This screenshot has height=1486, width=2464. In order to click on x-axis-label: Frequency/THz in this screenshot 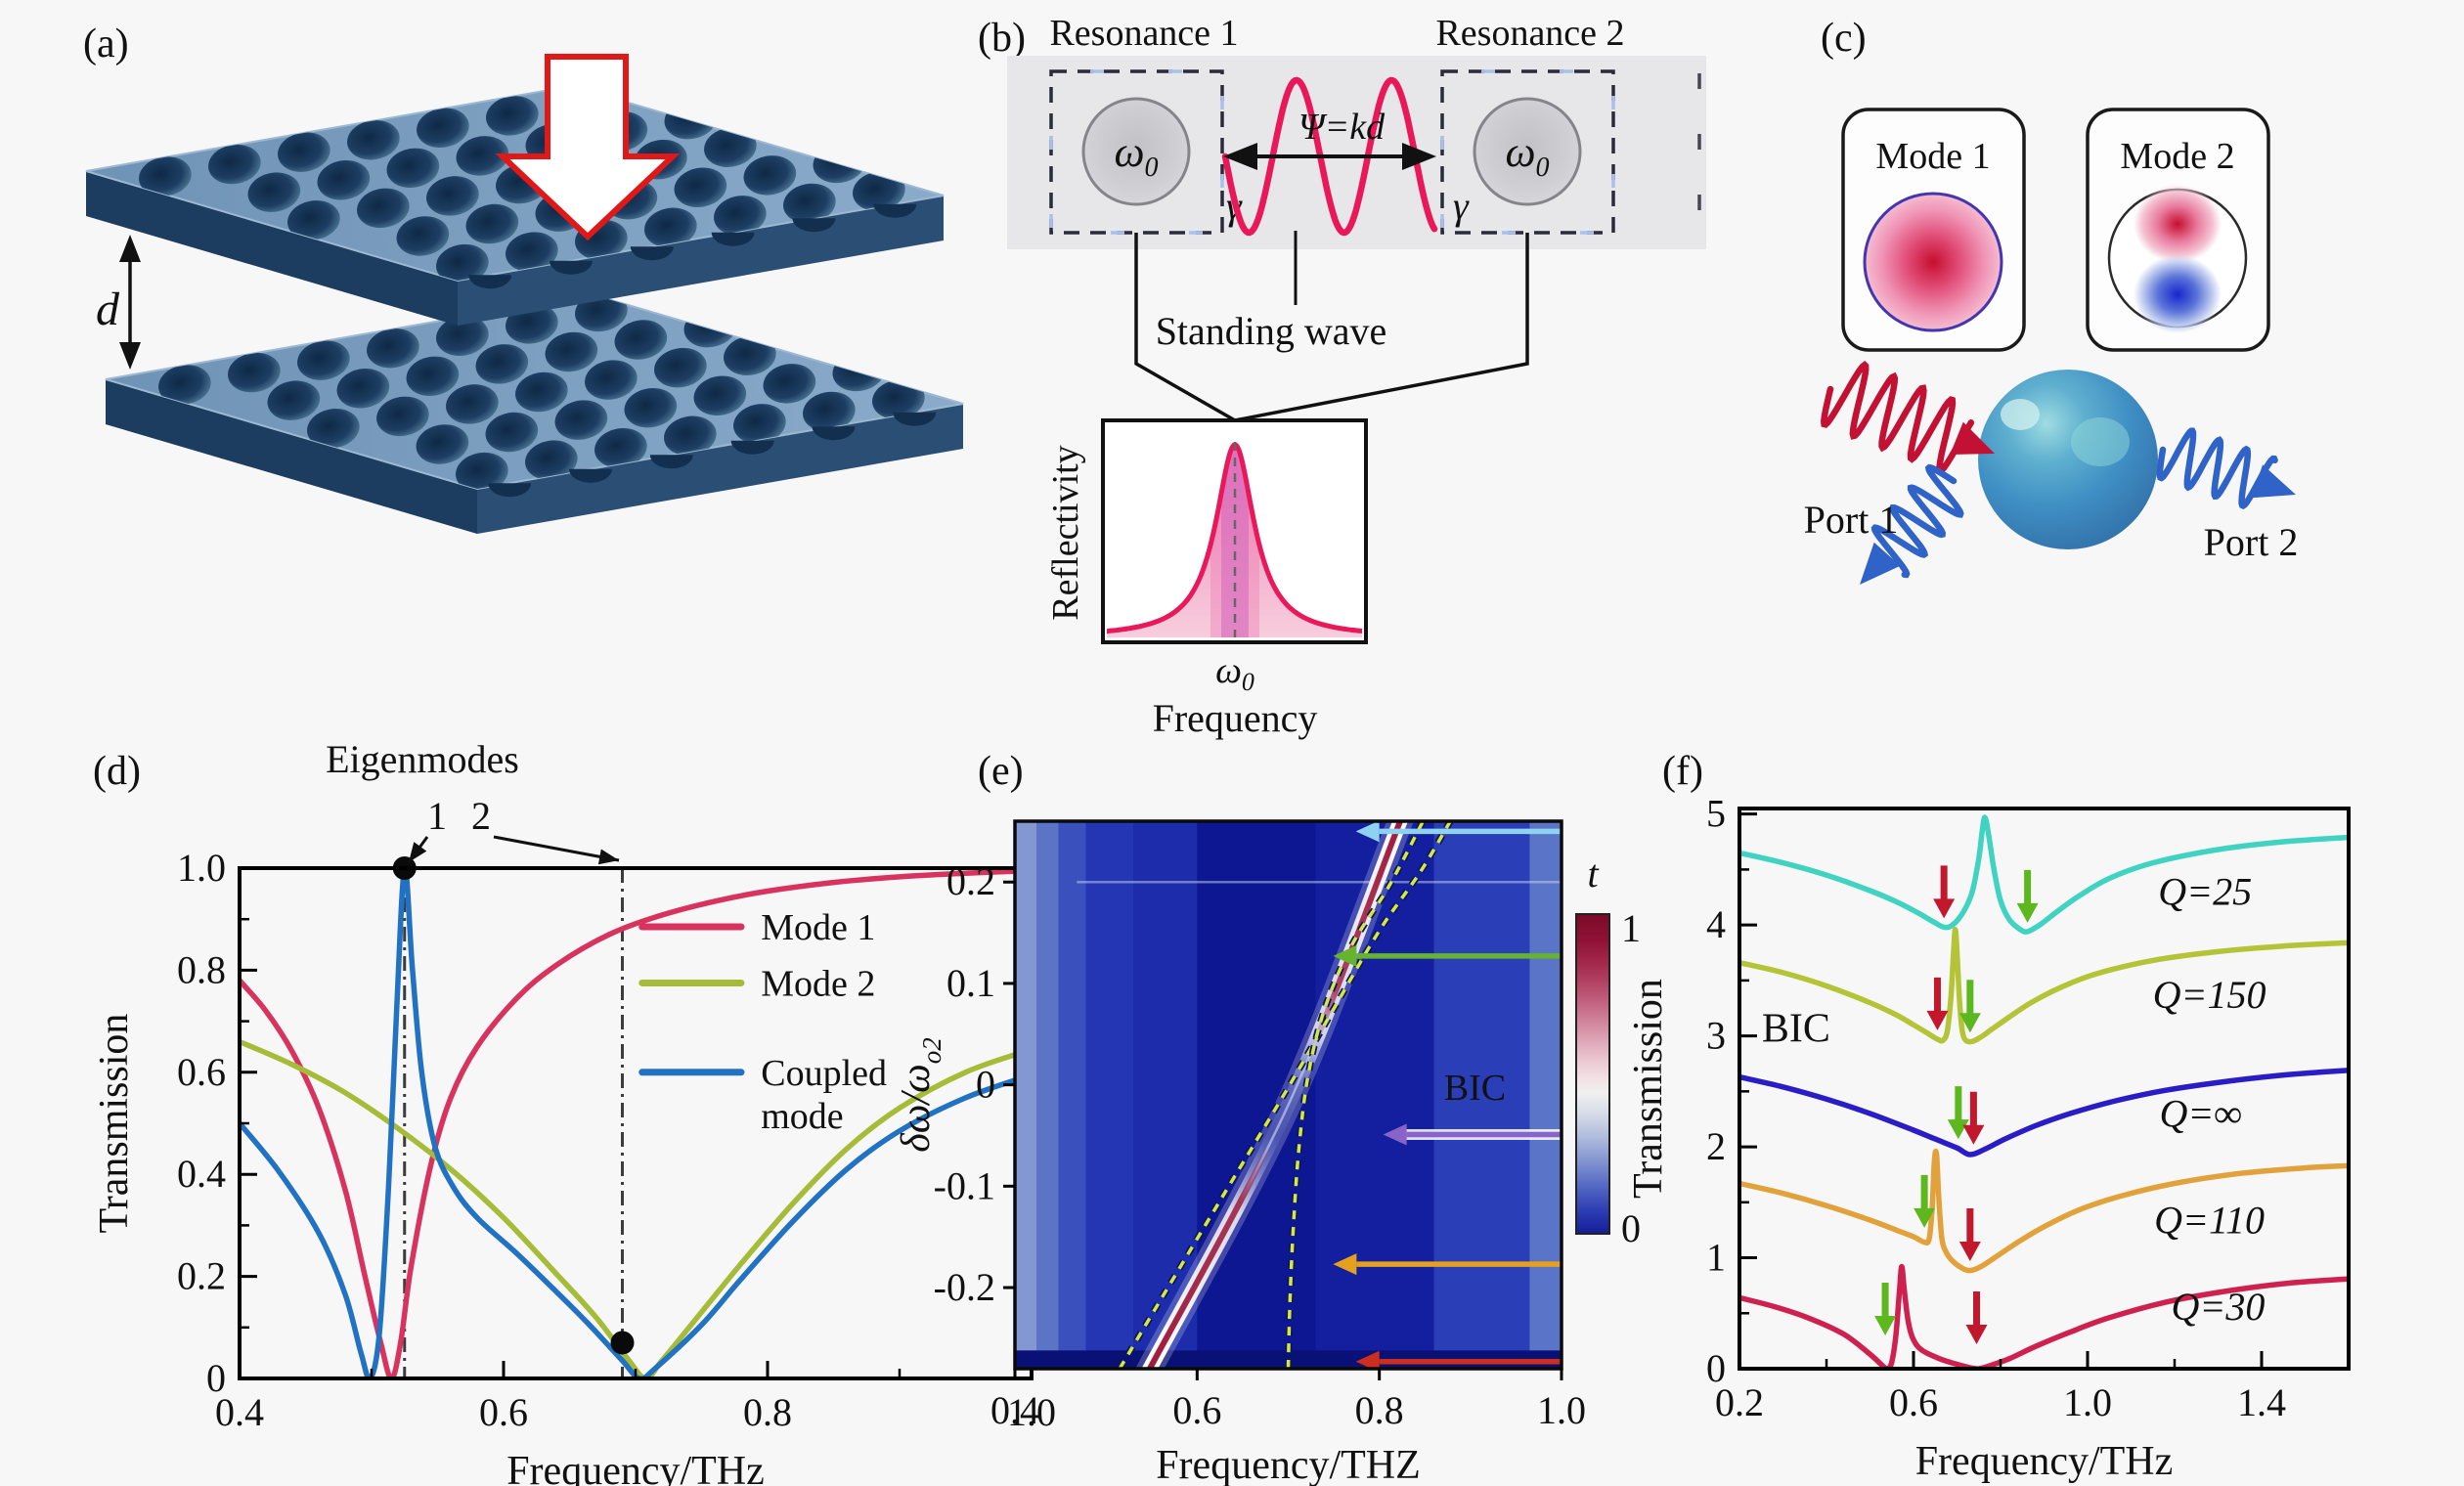, I will do `click(2044, 1461)`.